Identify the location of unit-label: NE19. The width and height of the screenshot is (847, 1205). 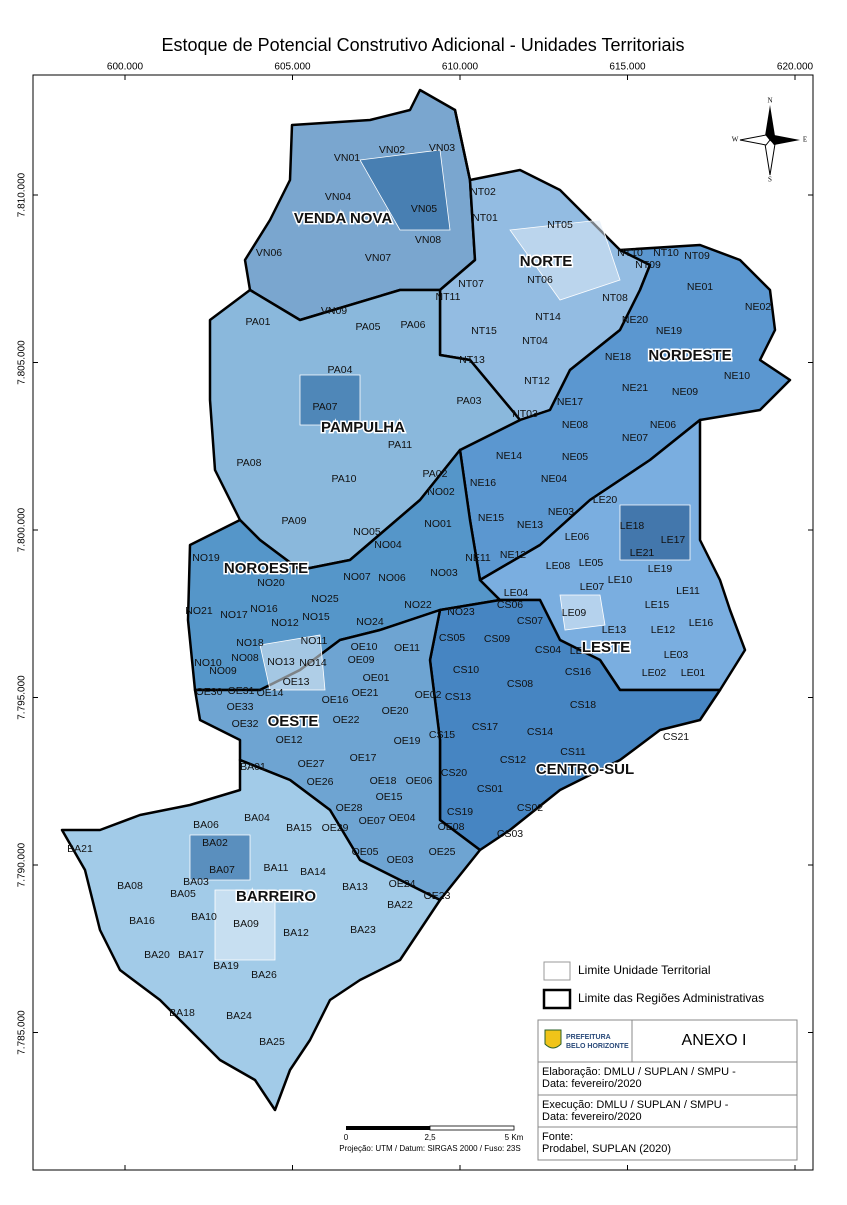
(669, 331).